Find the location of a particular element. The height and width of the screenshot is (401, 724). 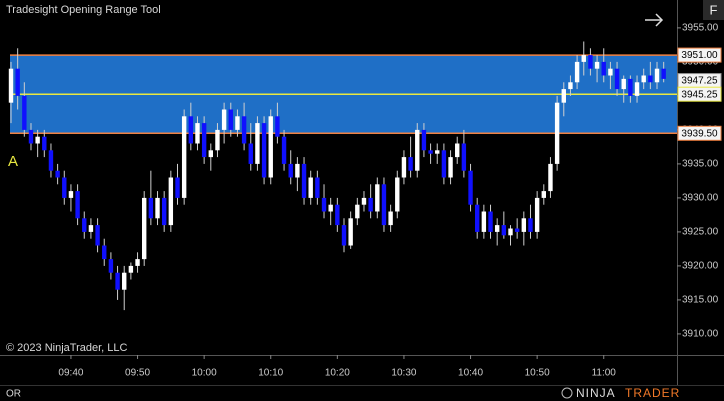

y-tick-label: 3920.00 is located at coordinates (700, 266).